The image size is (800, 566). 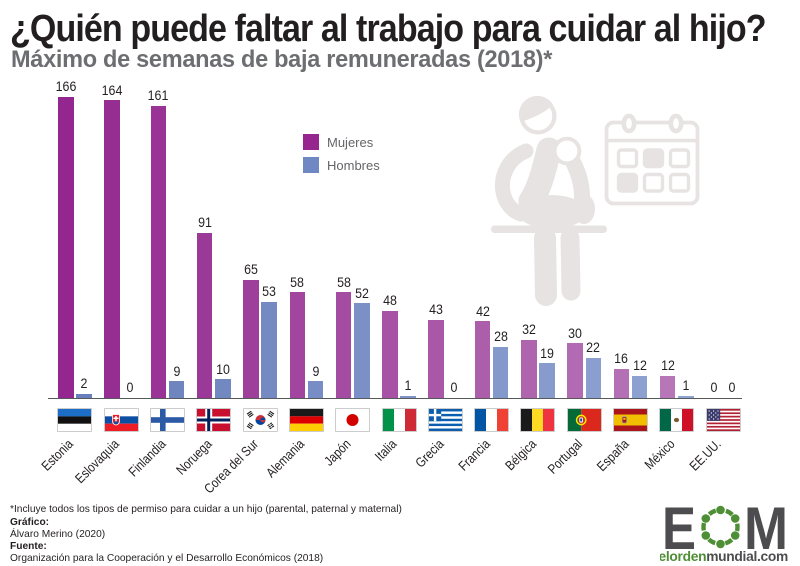 What do you see at coordinates (500, 337) in the screenshot?
I see `value-label-hombres-francia: 28` at bounding box center [500, 337].